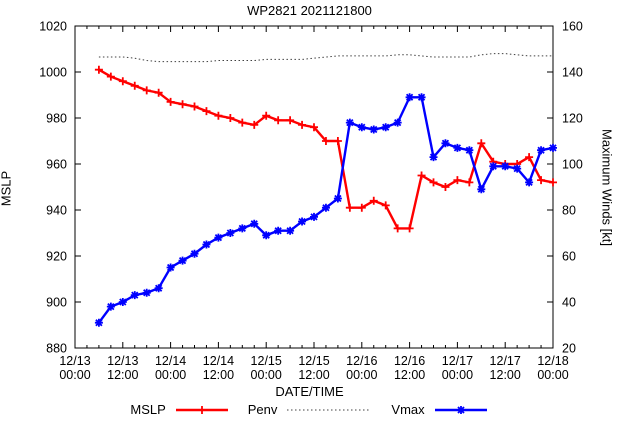 The width and height of the screenshot is (619, 432). Describe the element at coordinates (7, 188) in the screenshot. I see `left-axis-label: MSLP` at that location.